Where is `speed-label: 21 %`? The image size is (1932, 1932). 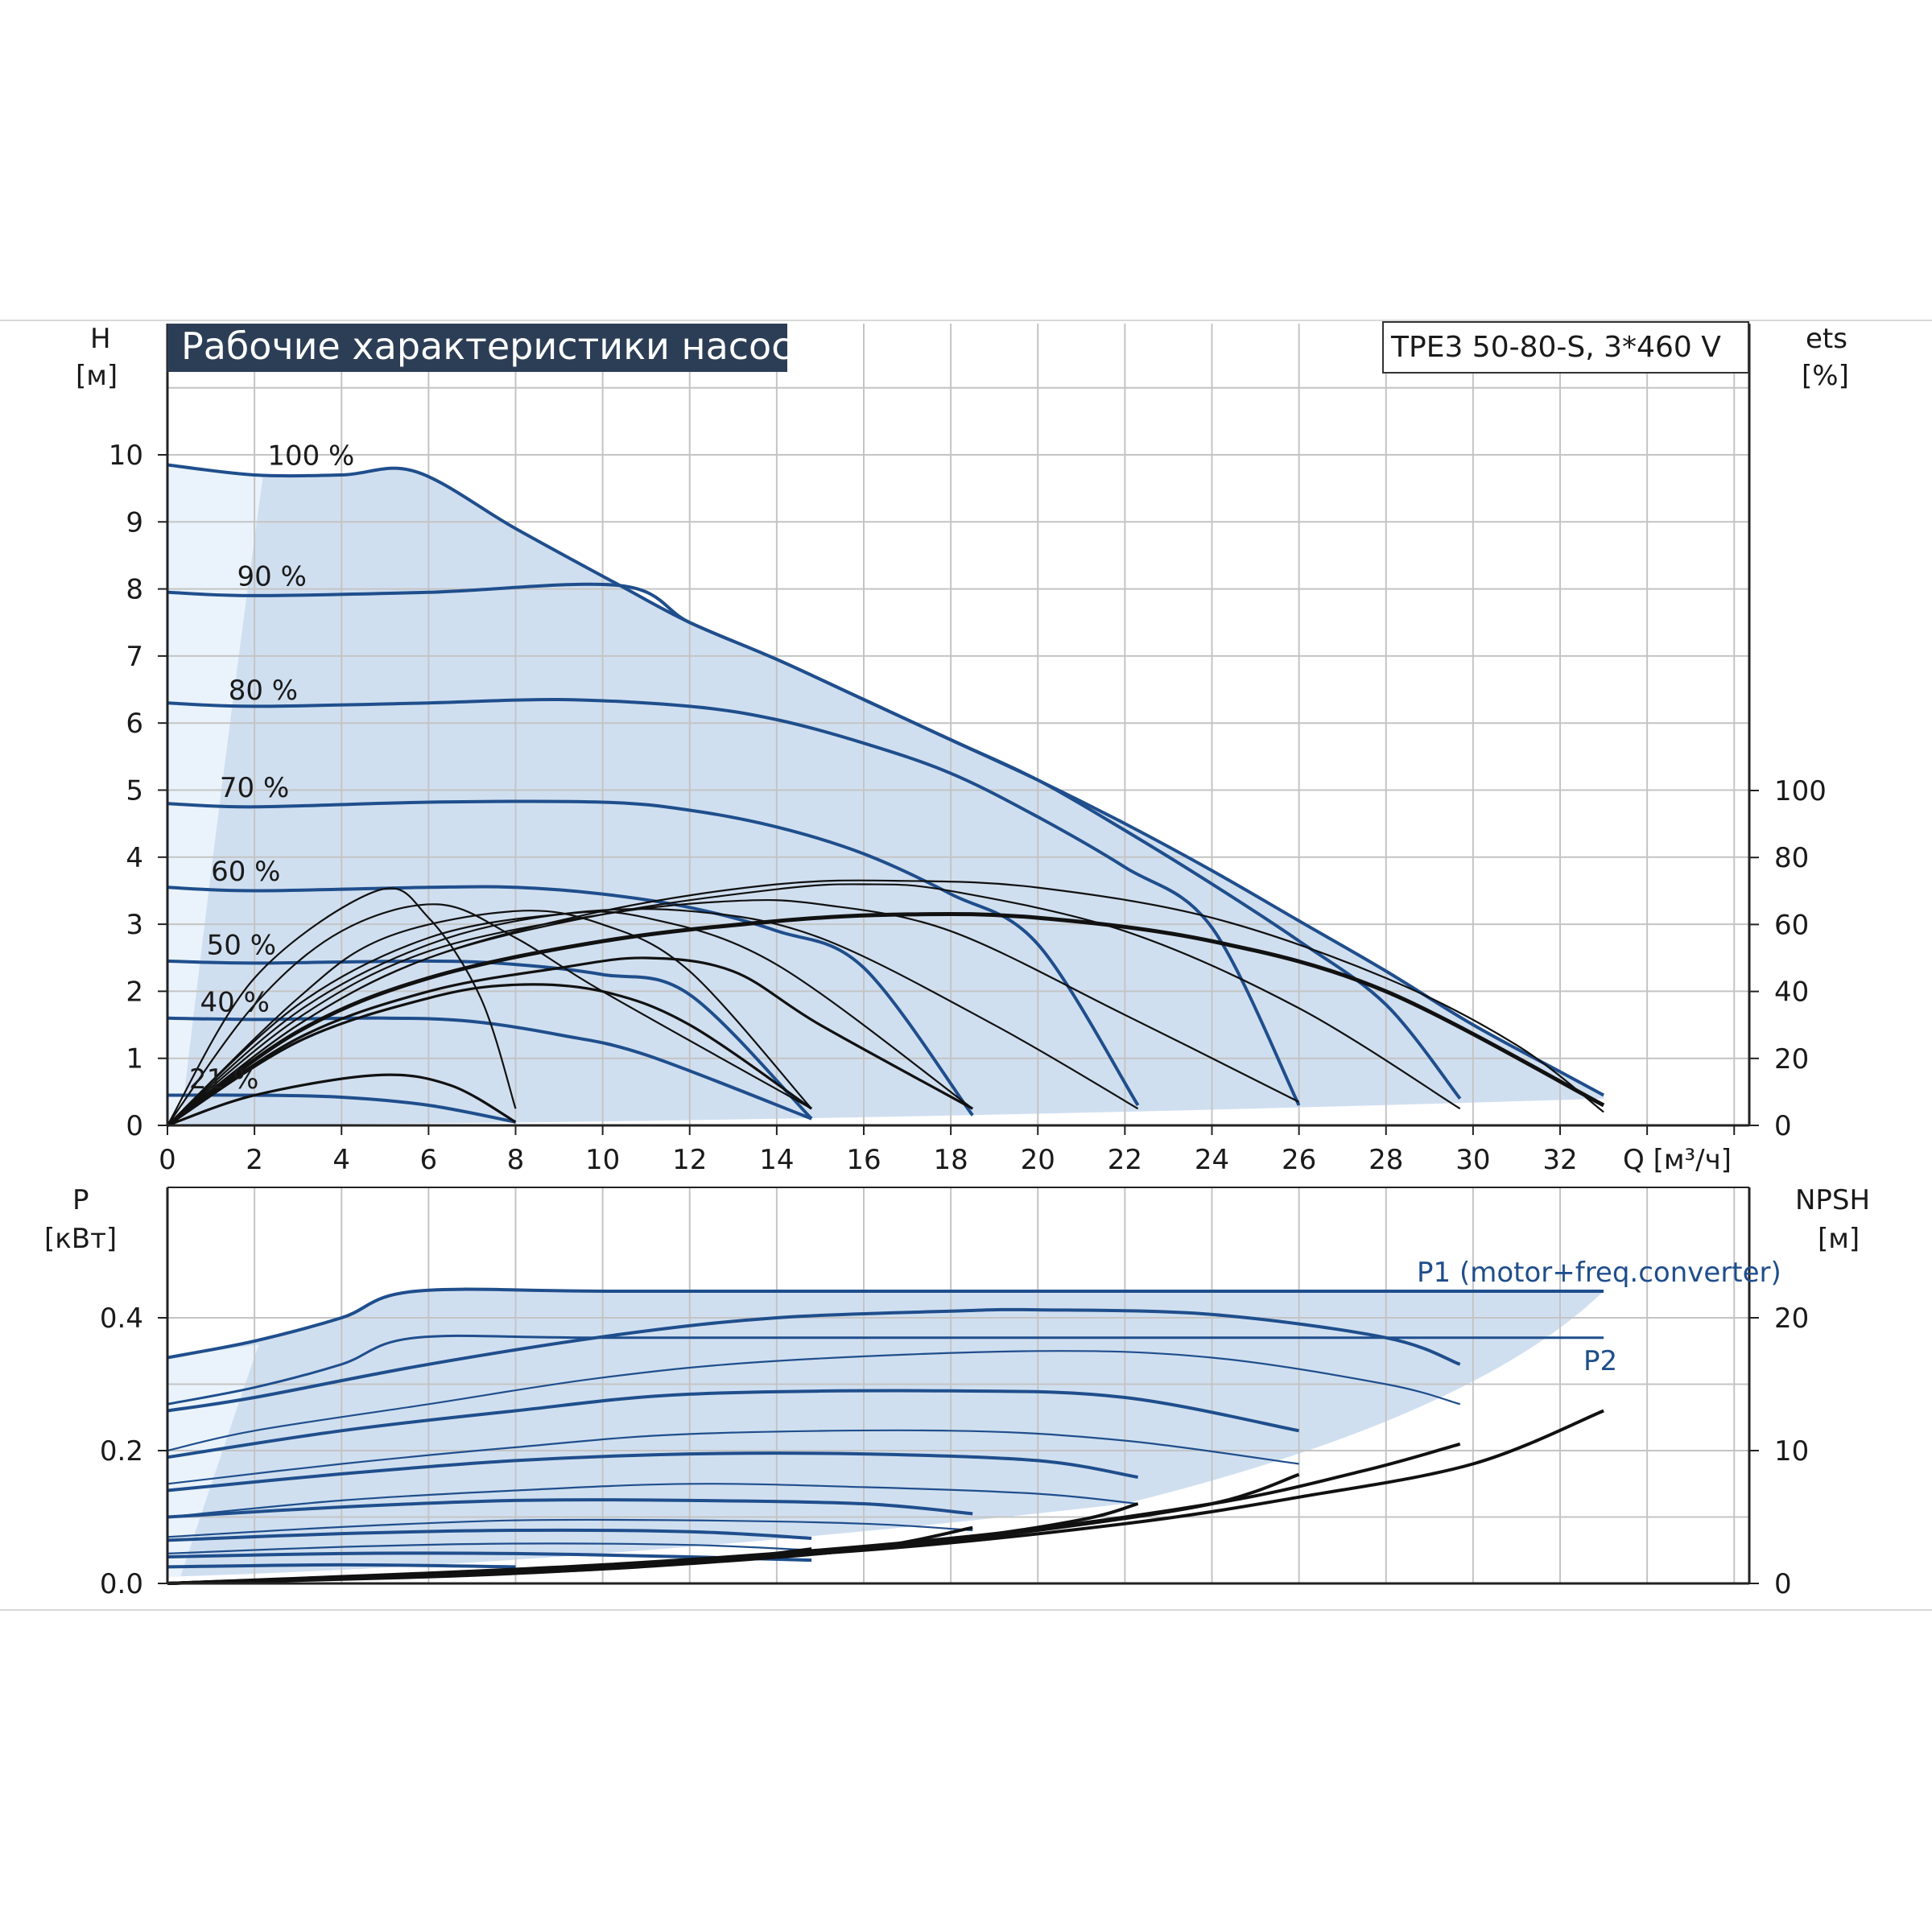 speed-label: 21 % is located at coordinates (223, 1079).